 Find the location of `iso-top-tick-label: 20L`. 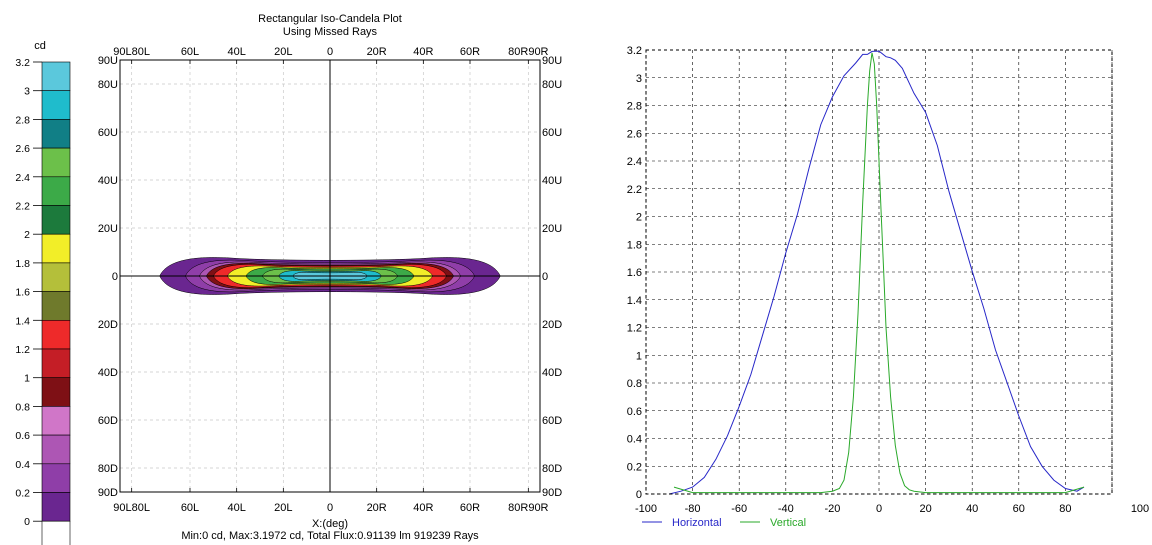

iso-top-tick-label: 20L is located at coordinates (283, 52).